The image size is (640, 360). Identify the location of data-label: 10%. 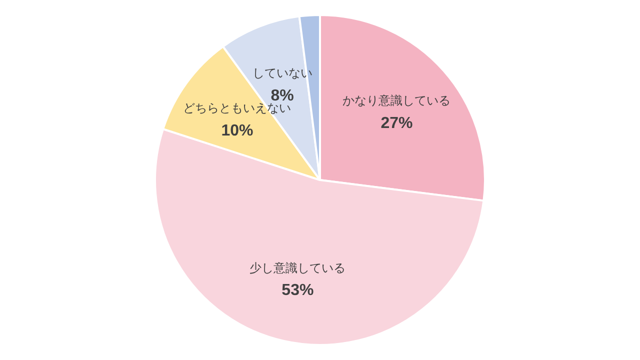
(237, 131).